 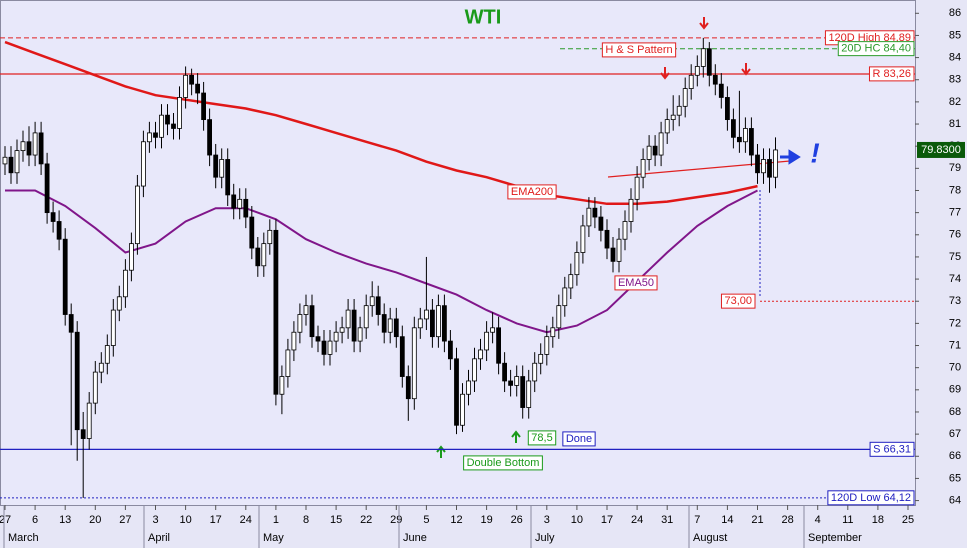 I want to click on series-label-box, so click(x=532, y=192).